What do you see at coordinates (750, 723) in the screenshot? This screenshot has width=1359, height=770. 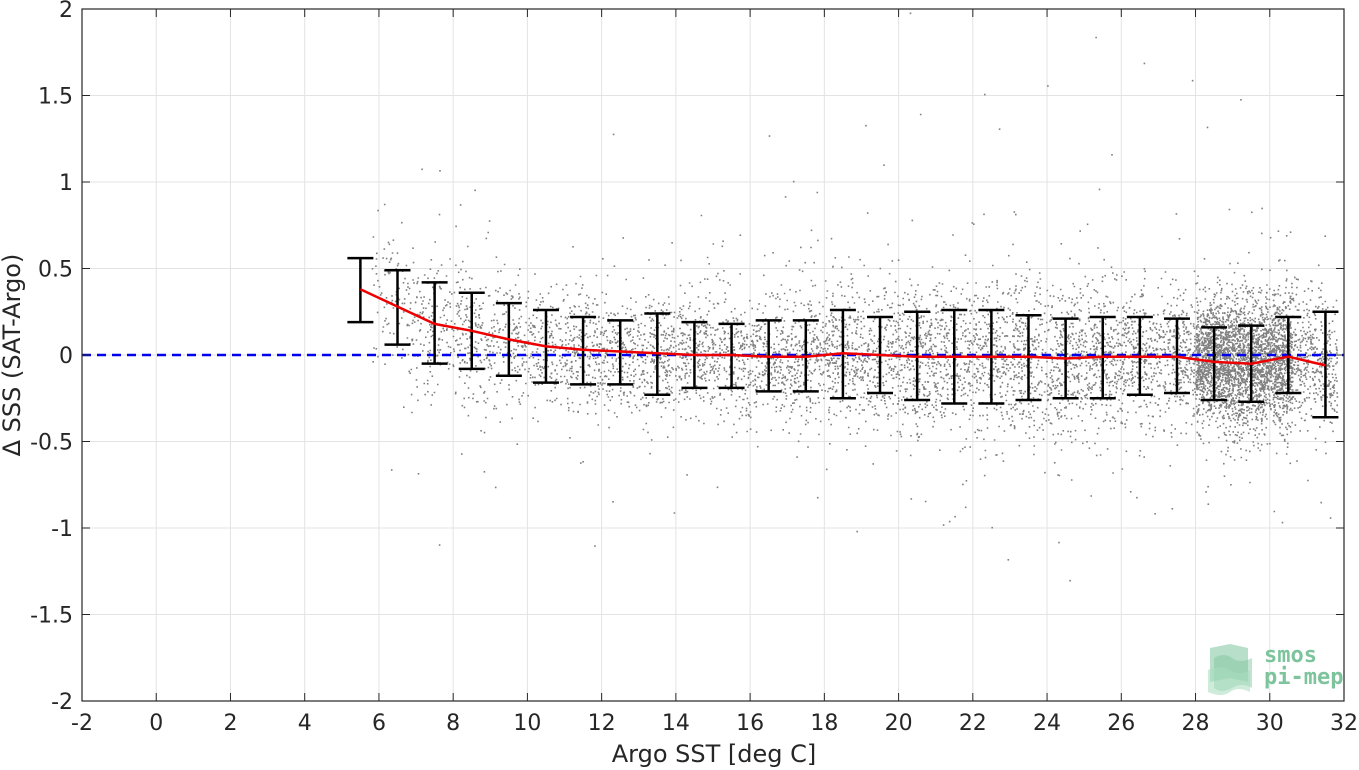 I see `x-tick-label: 16` at bounding box center [750, 723].